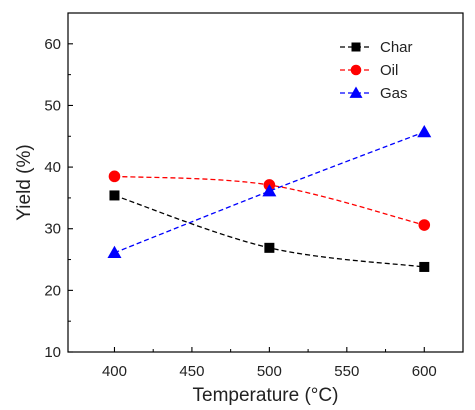 This screenshot has width=475, height=410. Describe the element at coordinates (24, 182) in the screenshot. I see `y-axis-title: Yield (%)` at that location.